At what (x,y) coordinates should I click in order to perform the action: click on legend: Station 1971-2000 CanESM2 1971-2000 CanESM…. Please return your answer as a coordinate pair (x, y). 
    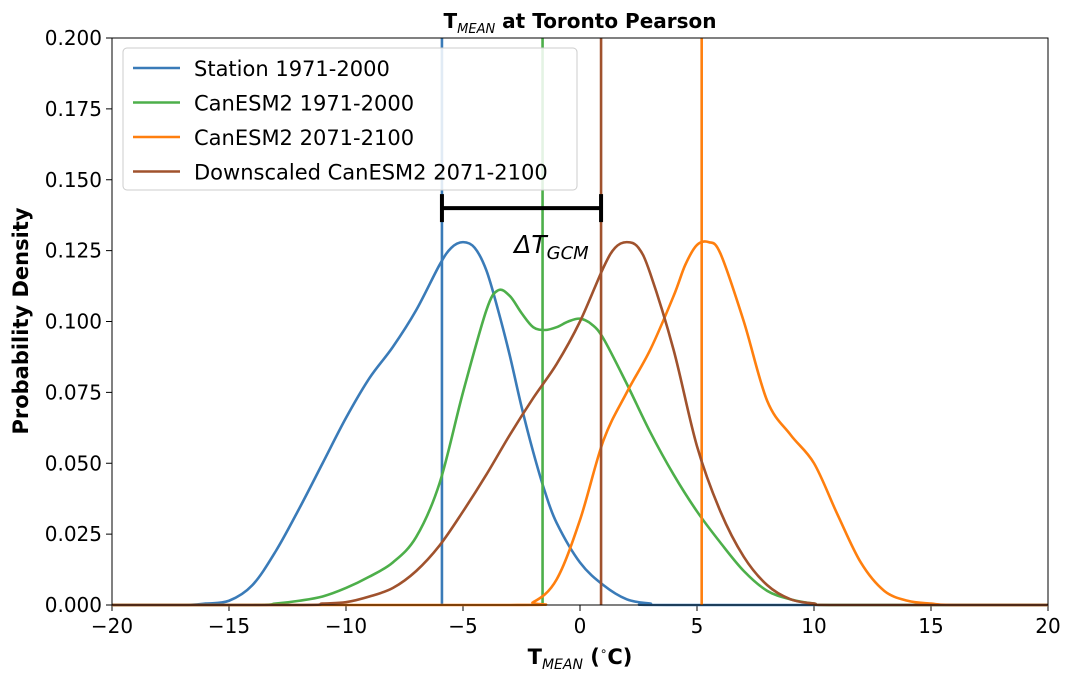
    Looking at the image, I should click on (350, 119).